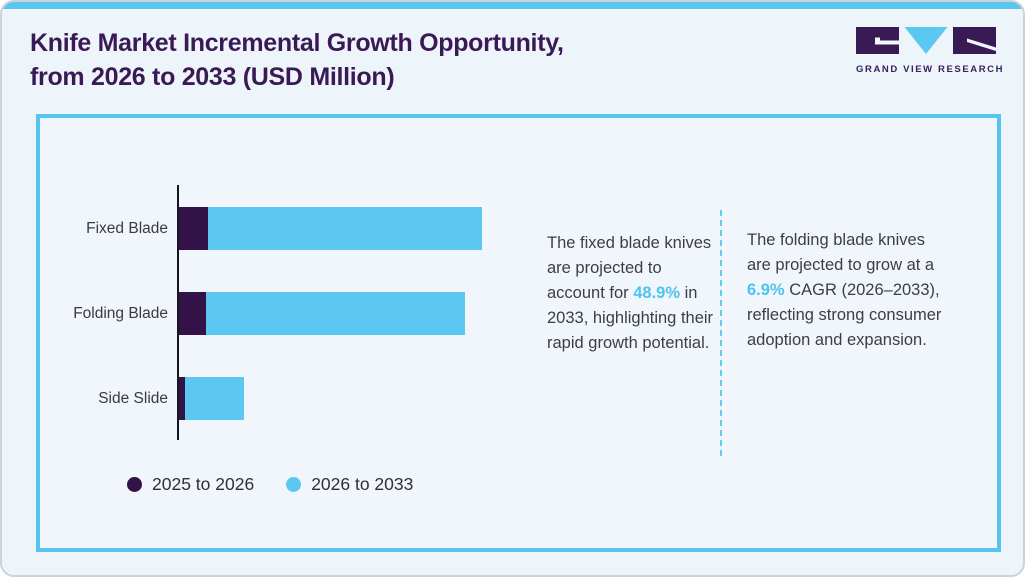 The image size is (1025, 577). What do you see at coordinates (362, 484) in the screenshot?
I see `legend-label: 2026 to 2033` at bounding box center [362, 484].